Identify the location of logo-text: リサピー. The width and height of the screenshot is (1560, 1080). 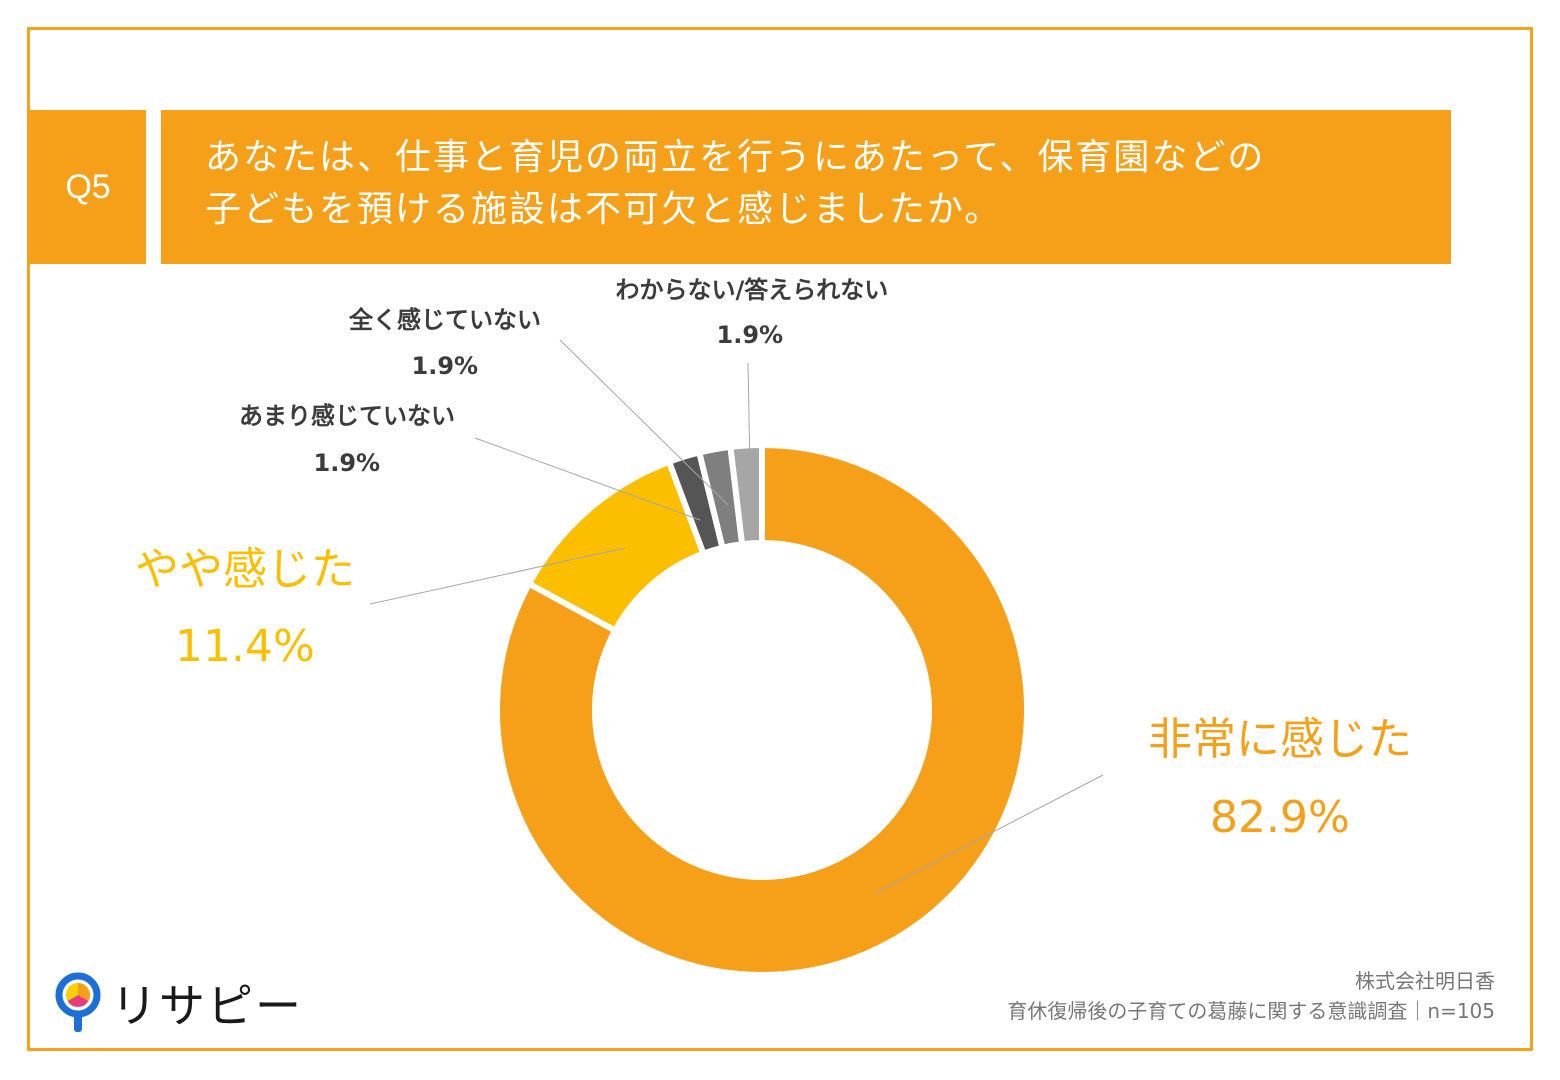
(207, 1006).